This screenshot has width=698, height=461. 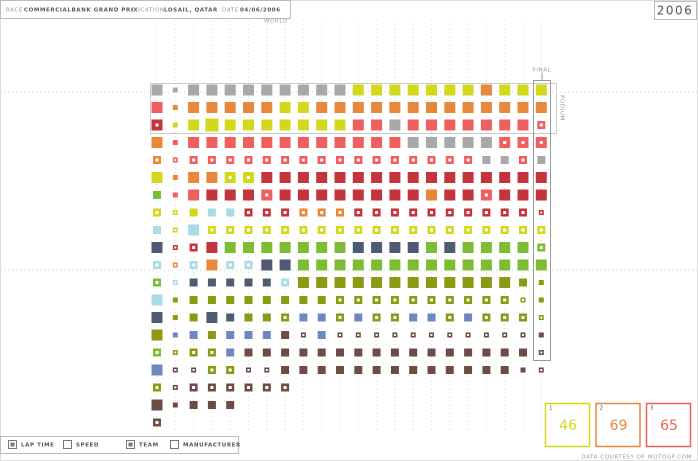 I want to click on year: 2006, so click(x=675, y=11).